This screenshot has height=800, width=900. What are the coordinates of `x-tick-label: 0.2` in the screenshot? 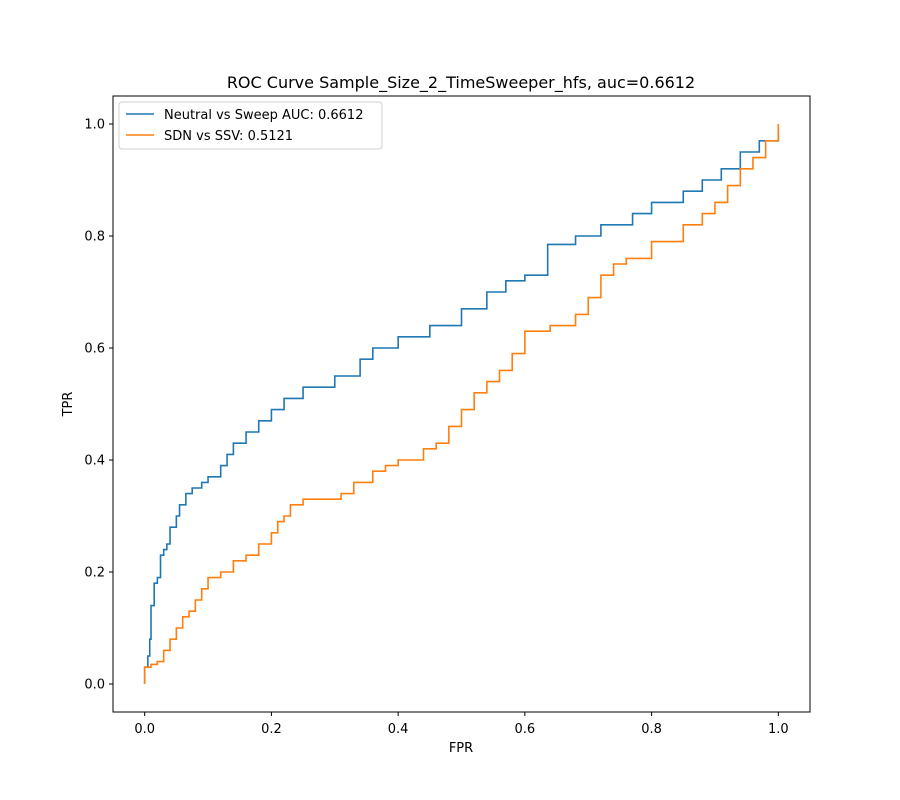 It's located at (271, 729).